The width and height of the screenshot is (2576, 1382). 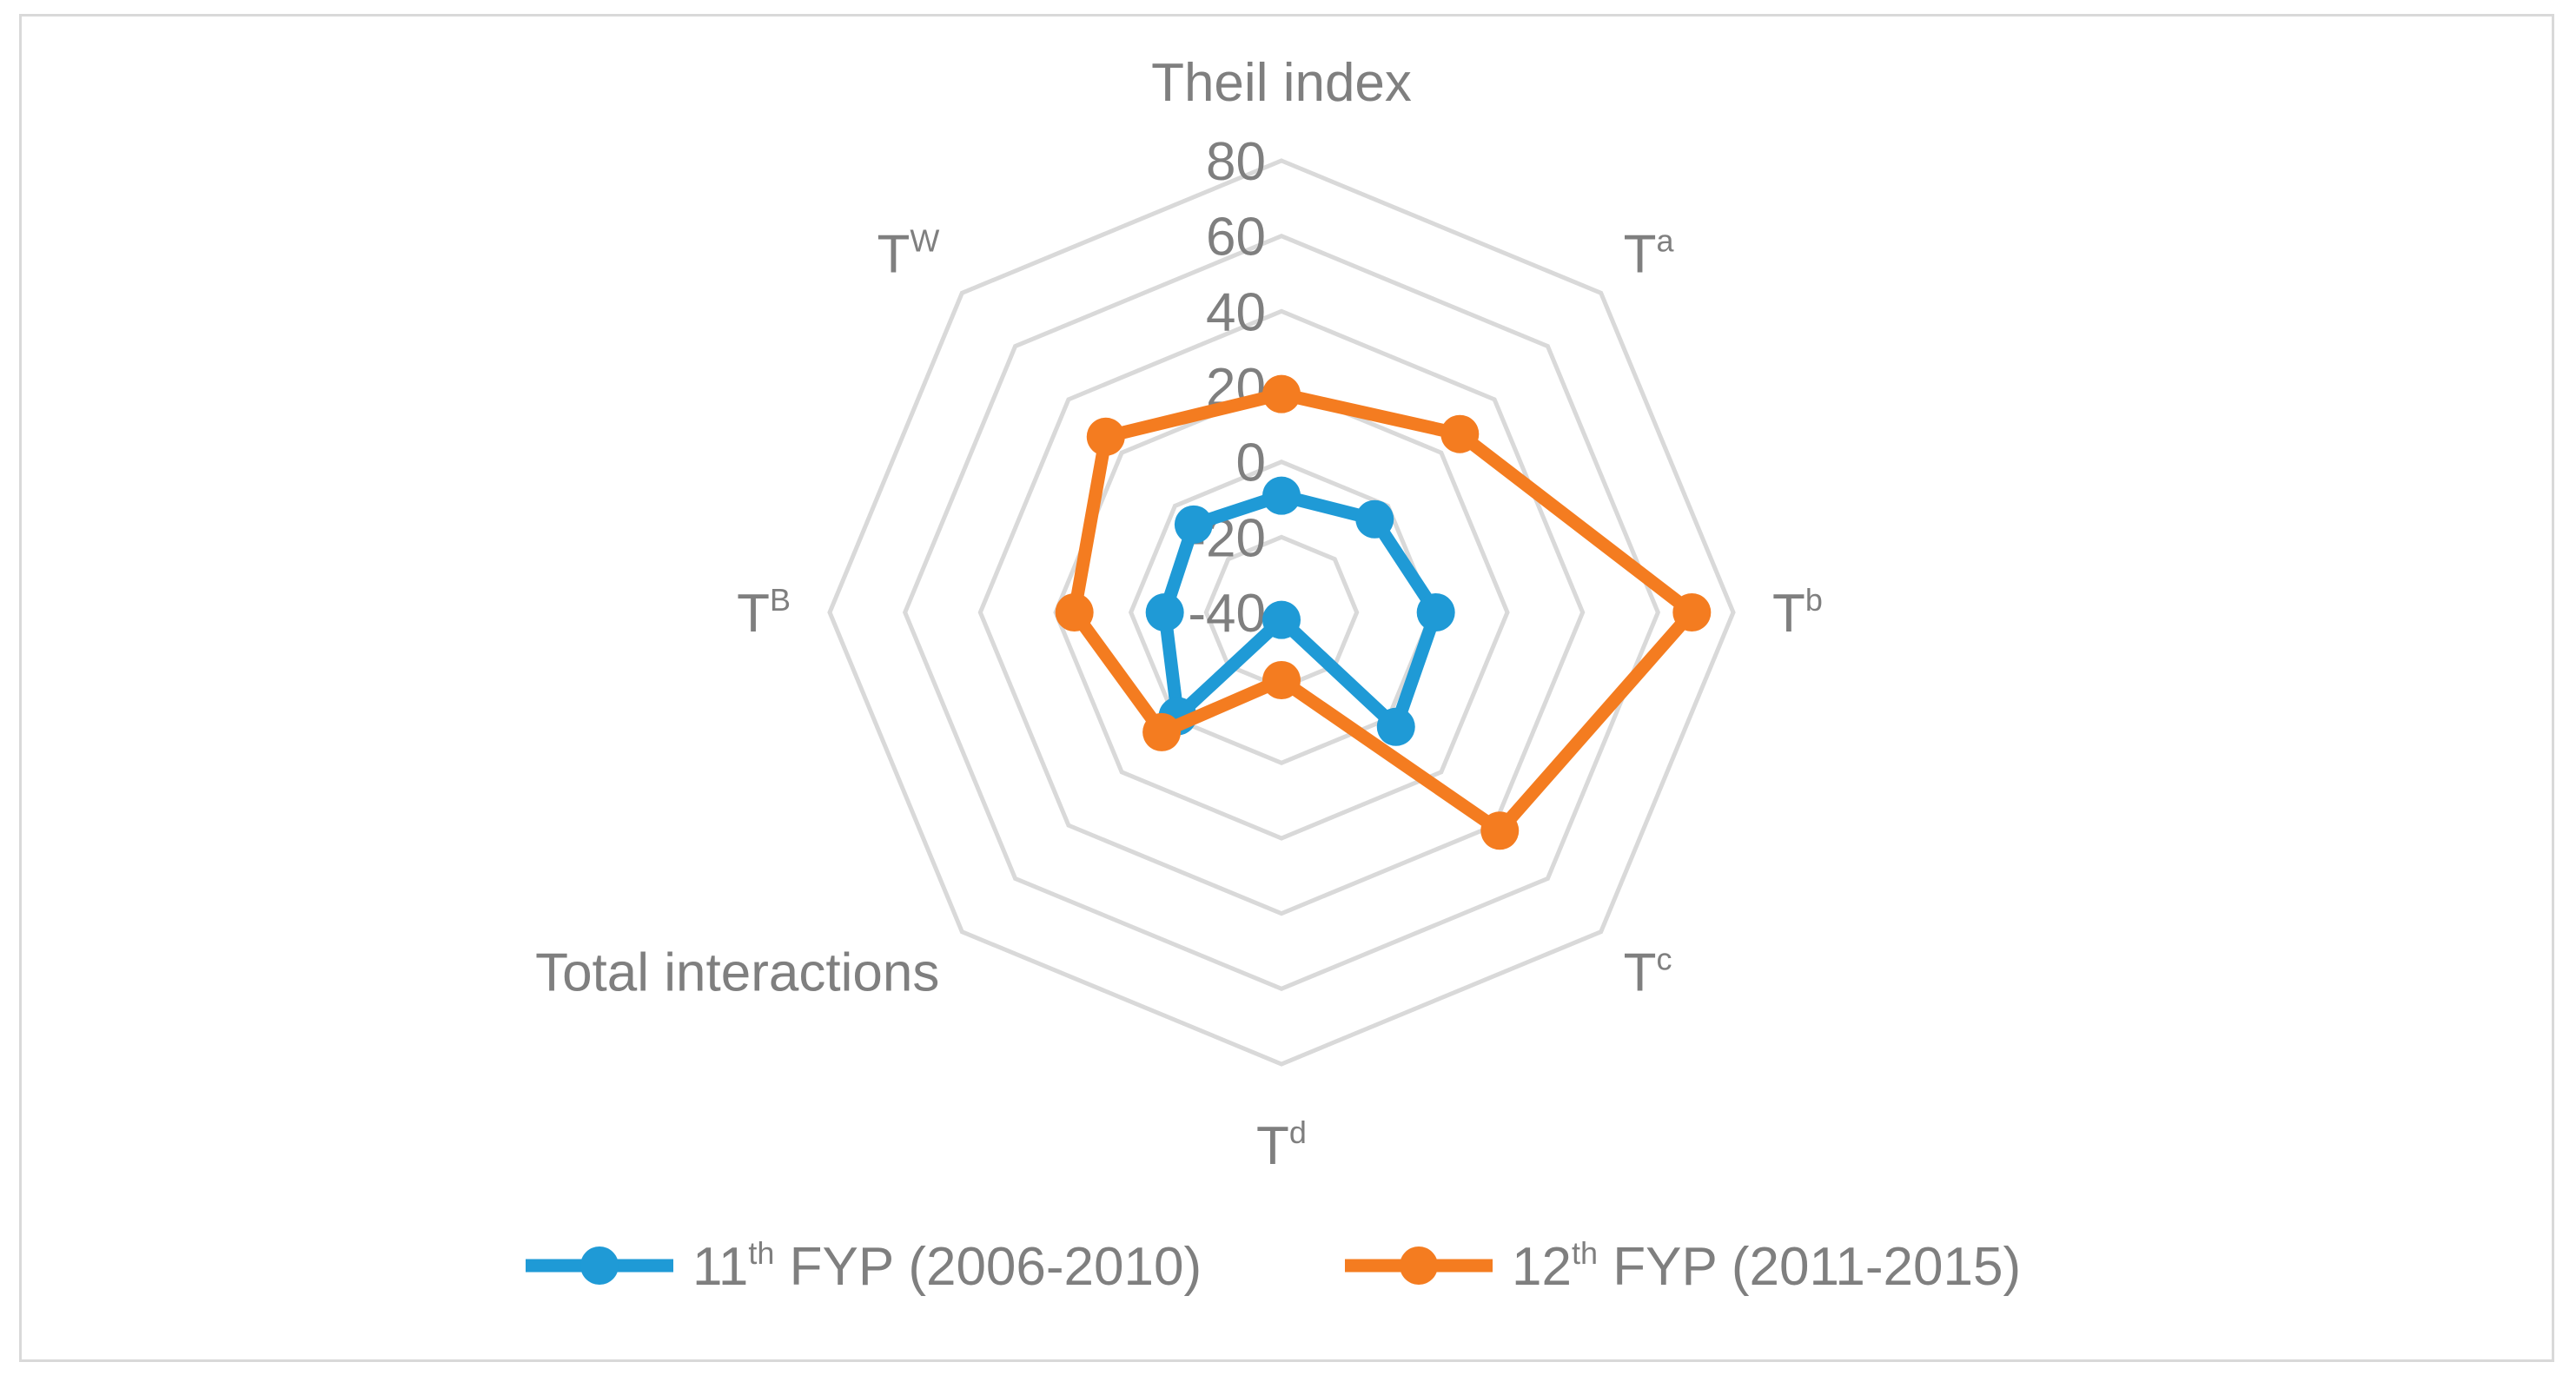 I want to click on axis-label: Ta, so click(x=1649, y=253).